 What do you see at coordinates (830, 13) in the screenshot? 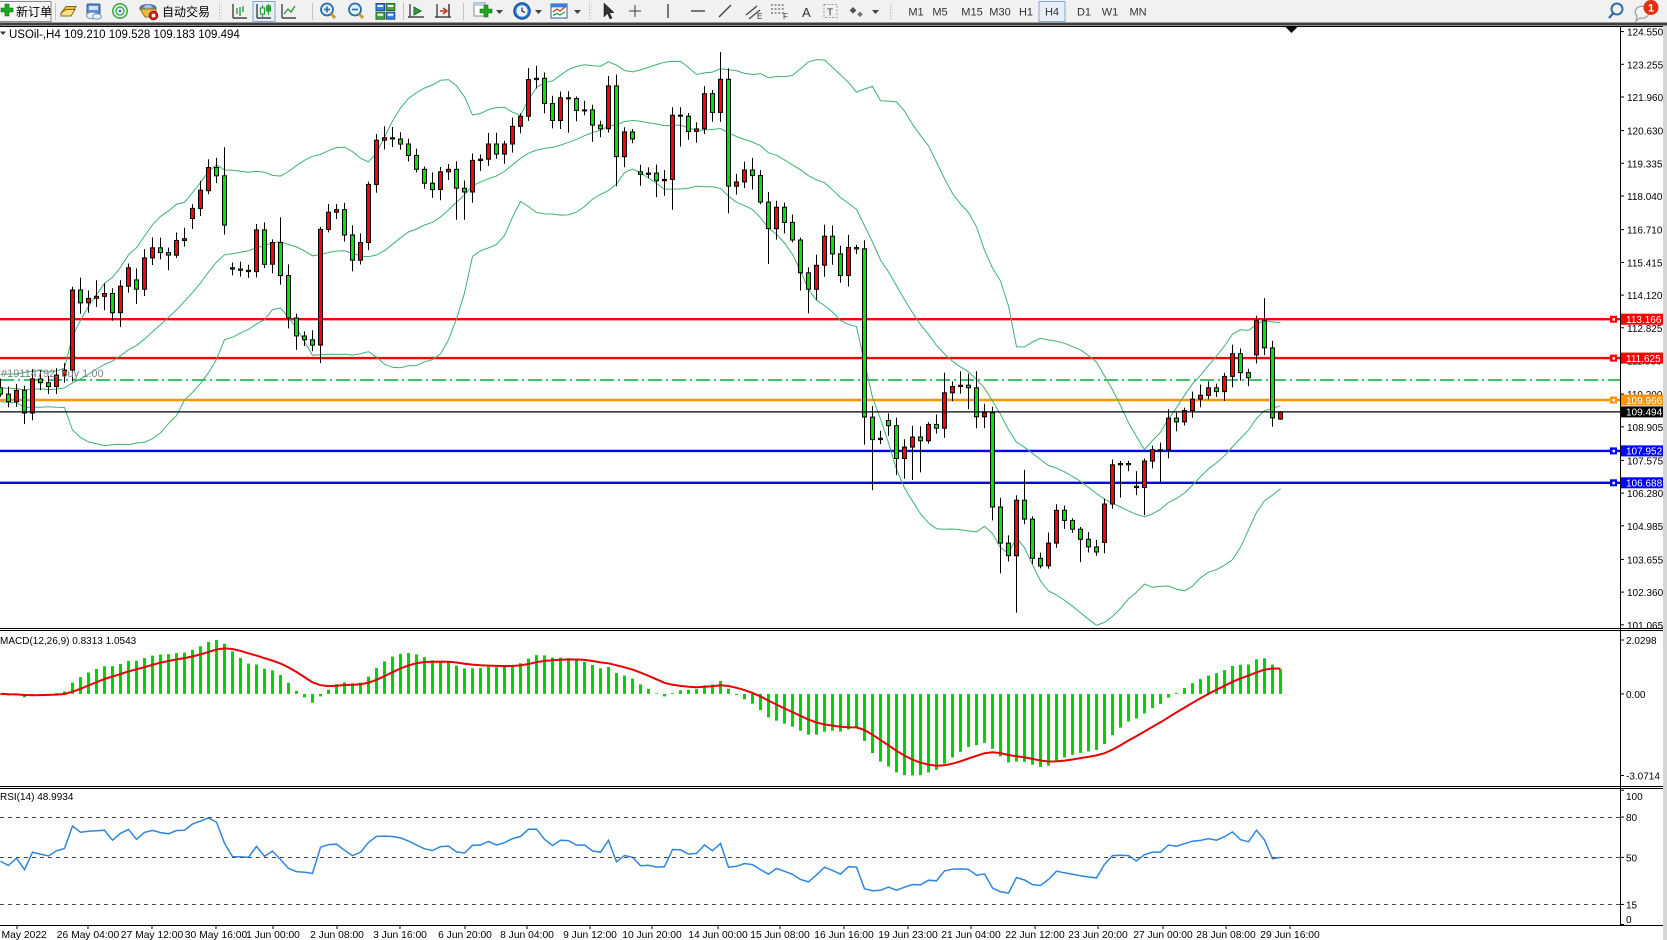
I see `svg-text: T` at bounding box center [830, 13].